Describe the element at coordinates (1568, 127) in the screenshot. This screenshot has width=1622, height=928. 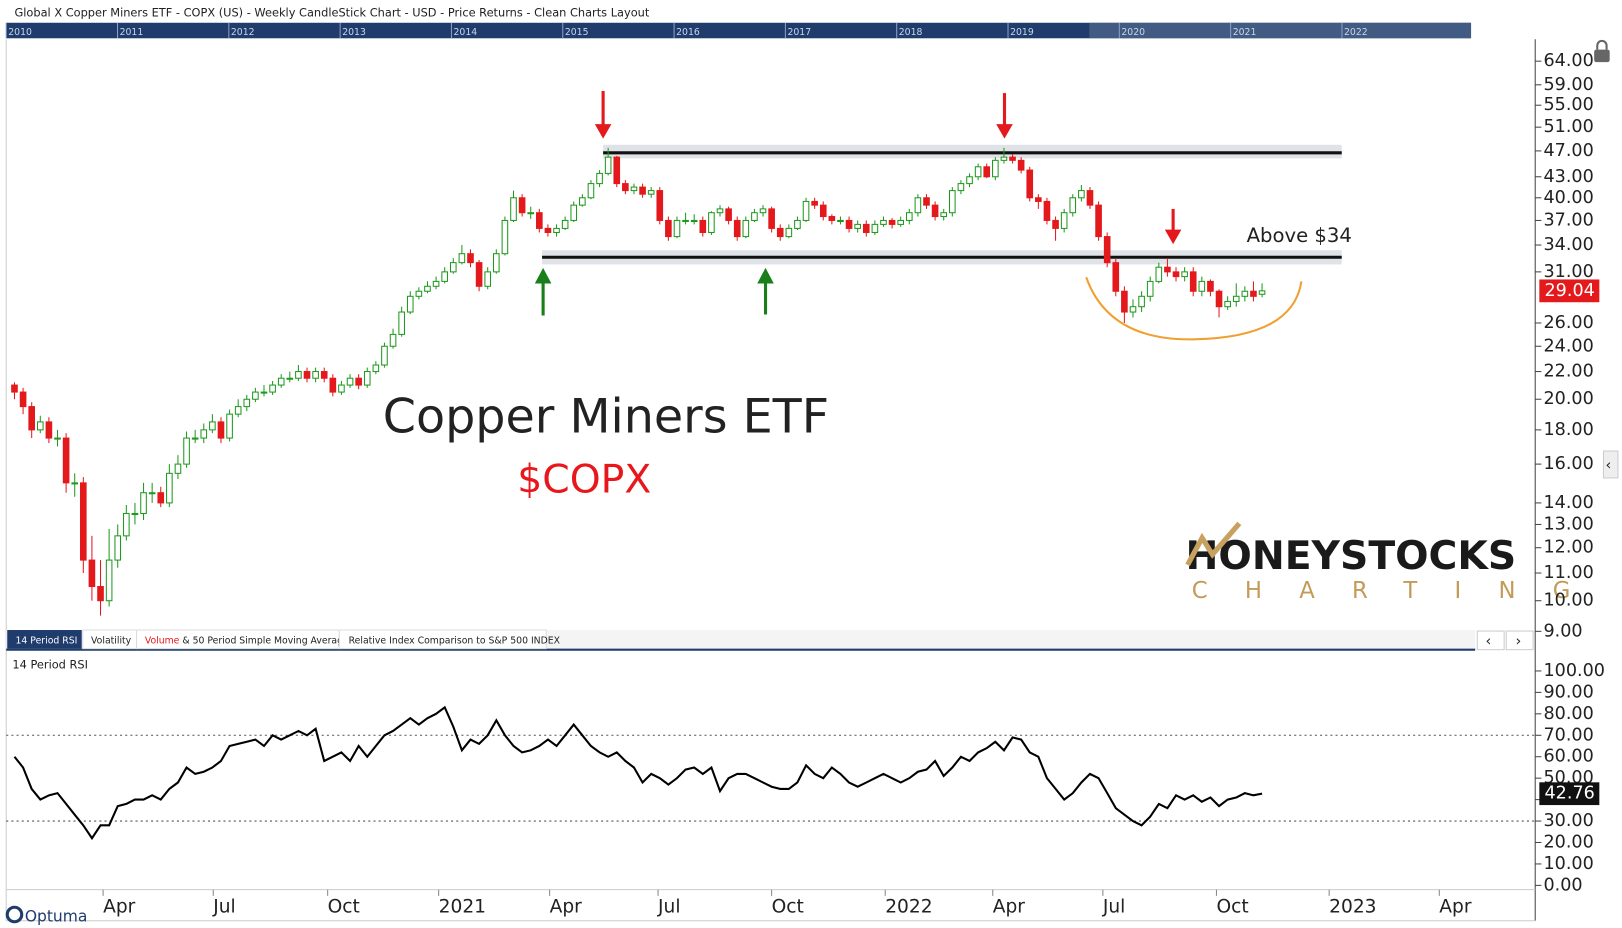
I see `y-tick-label: 51.00` at that location.